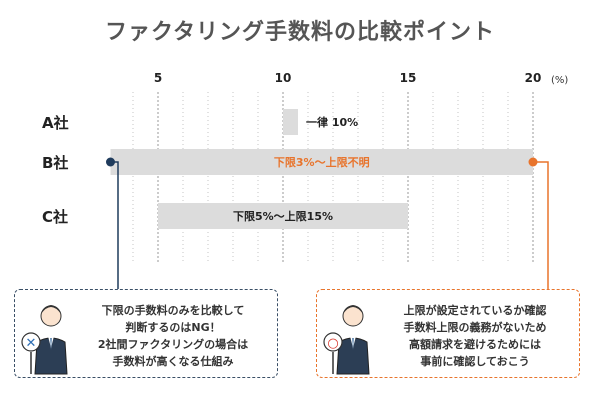 This screenshot has width=600, height=400. I want to click on right-marker, so click(533, 162).